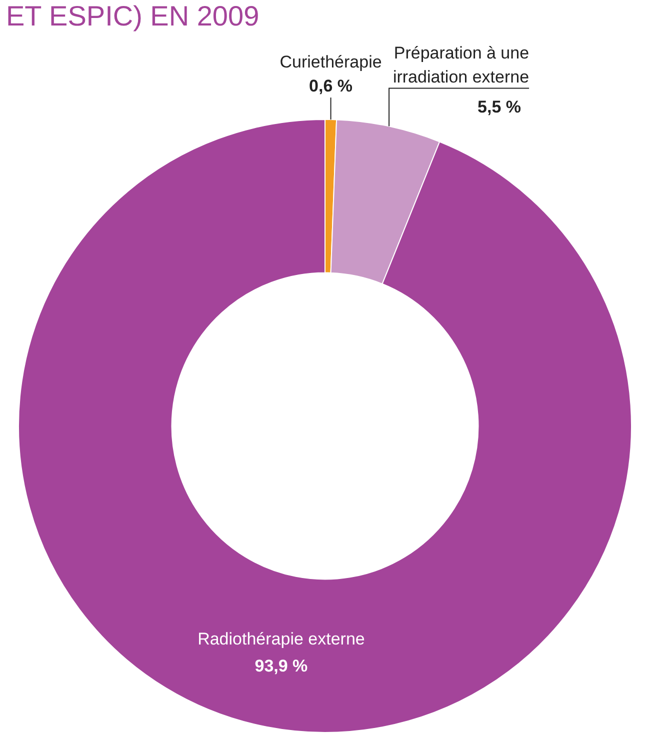 The width and height of the screenshot is (650, 738). Describe the element at coordinates (331, 86) in the screenshot. I see `data-label: 0,6 %` at that location.